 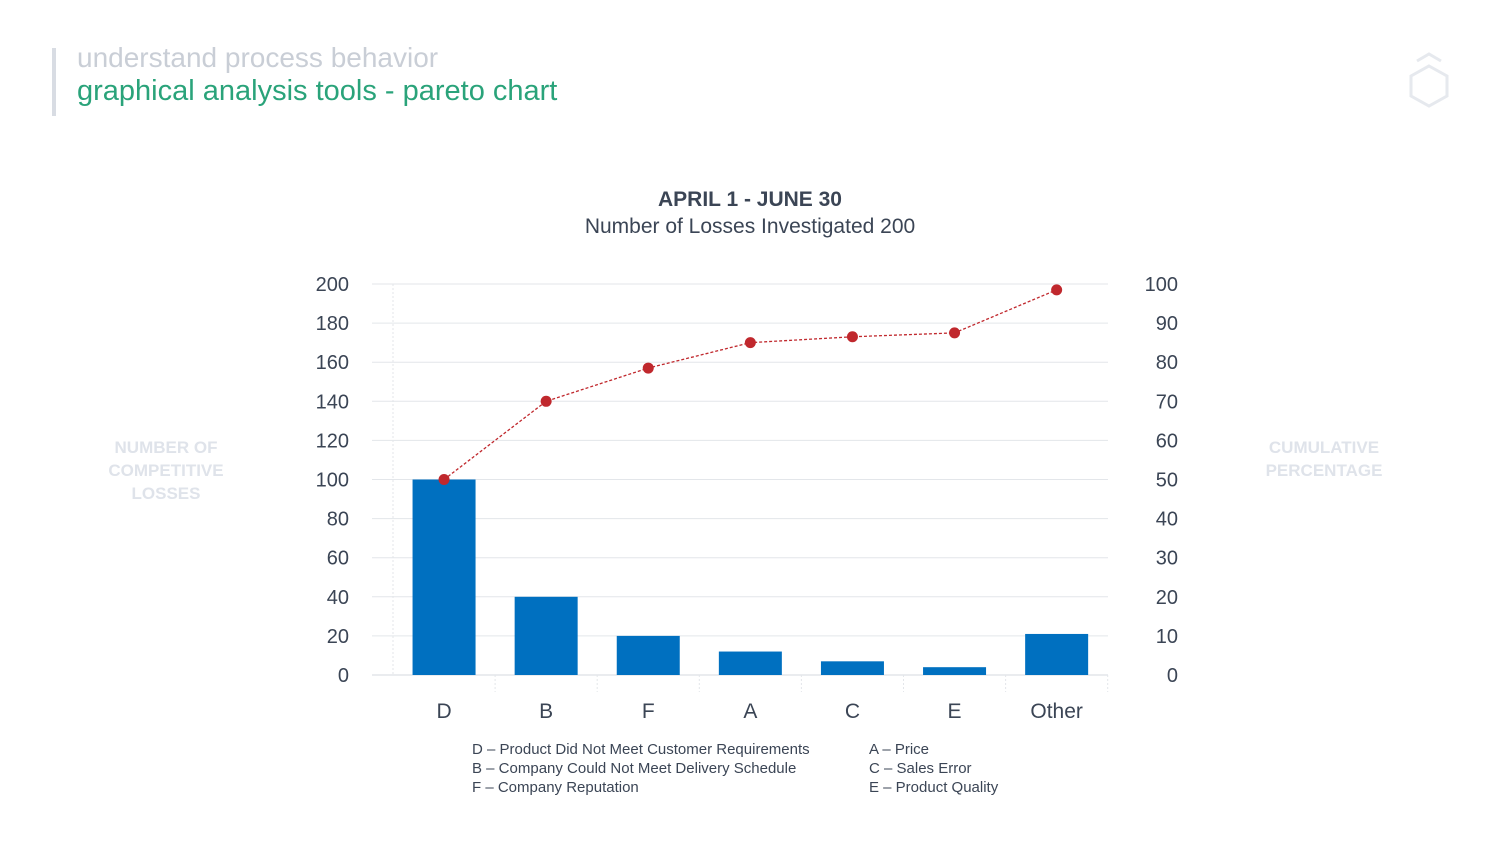 I want to click on cumulative-point-d, so click(x=444, y=479).